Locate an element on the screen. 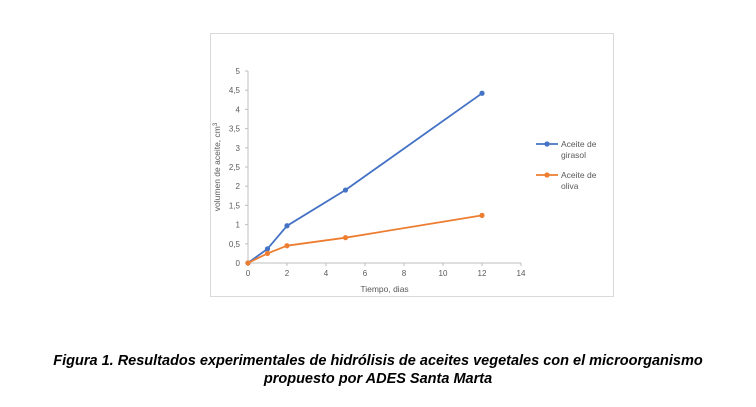 Image resolution: width=756 pixels, height=407 pixels. y-tick-label: 0,5 is located at coordinates (235, 244).